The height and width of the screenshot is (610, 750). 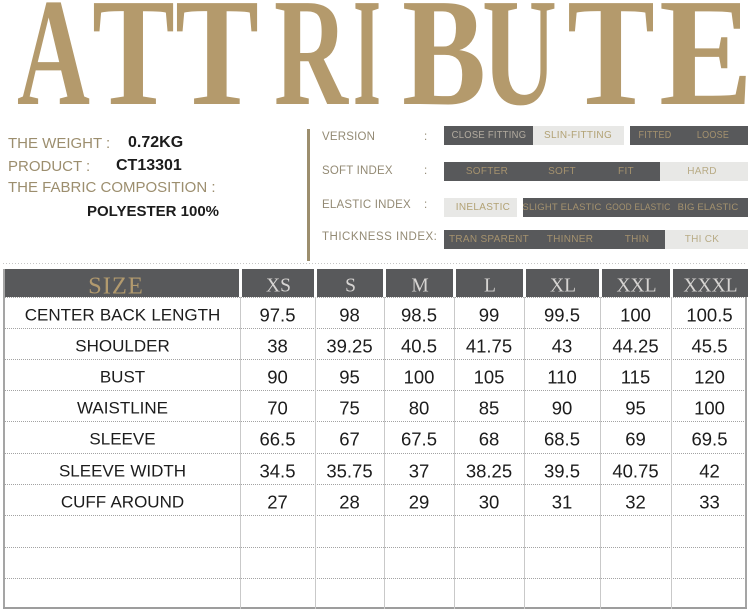 What do you see at coordinates (53, 60) in the screenshot?
I see `svg-text: A` at bounding box center [53, 60].